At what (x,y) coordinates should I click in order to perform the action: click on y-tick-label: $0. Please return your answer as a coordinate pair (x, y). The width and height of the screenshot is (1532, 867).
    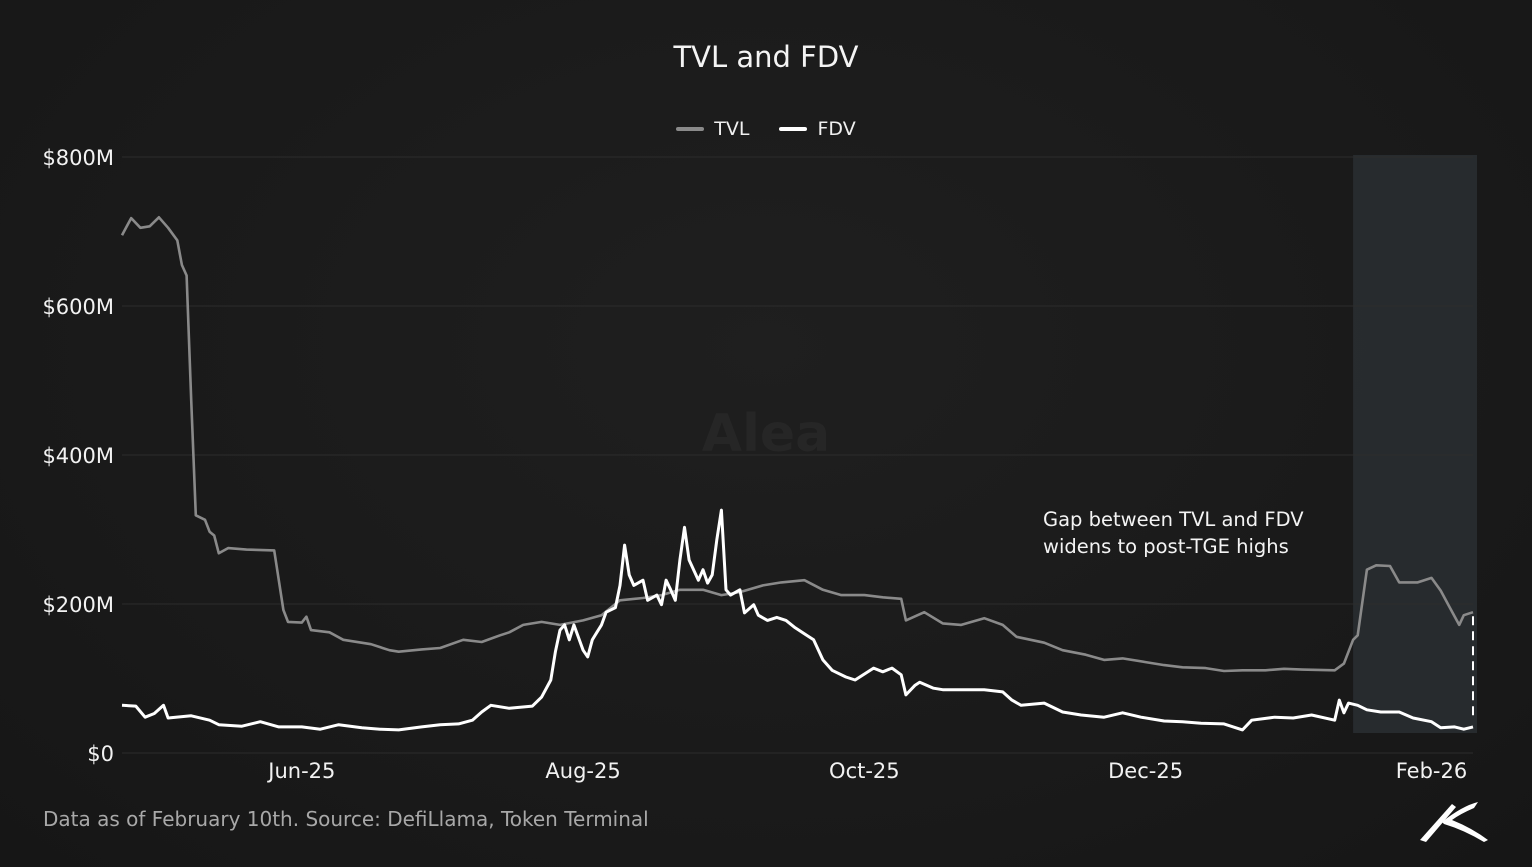
    Looking at the image, I should click on (100, 754).